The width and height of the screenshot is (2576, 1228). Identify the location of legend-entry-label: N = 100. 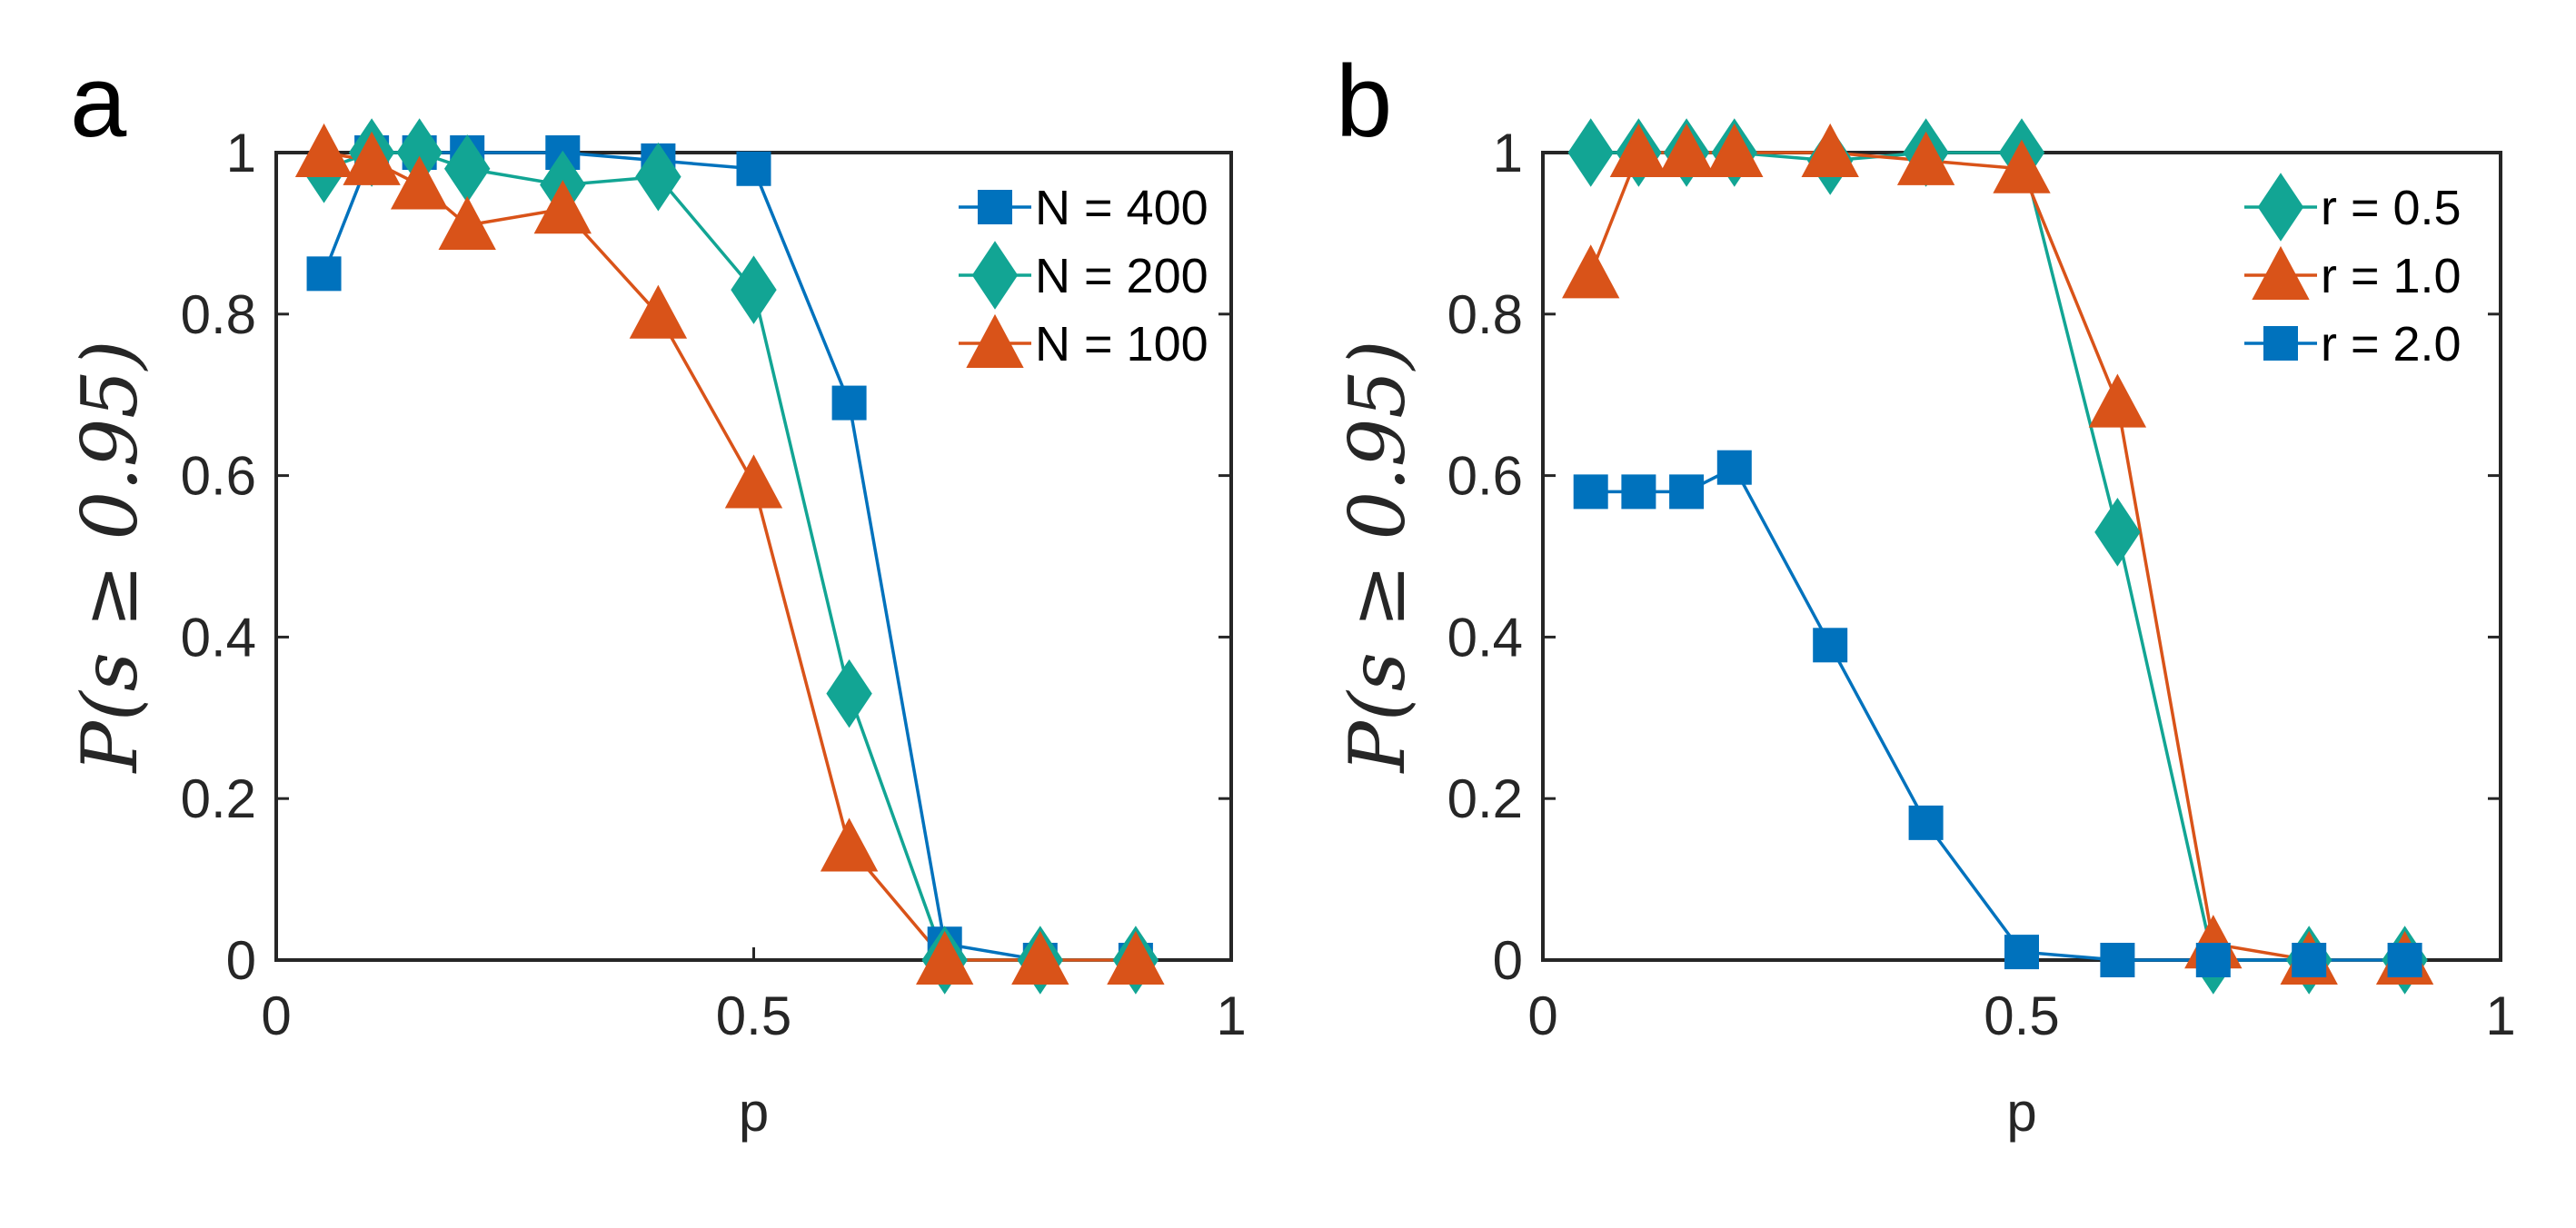
(1121, 344).